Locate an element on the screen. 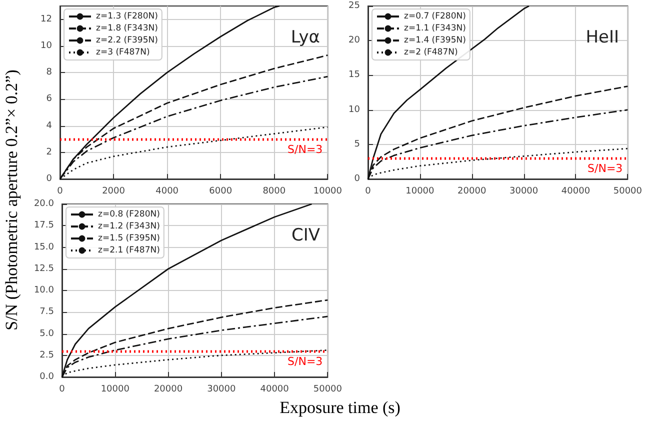 The image size is (665, 426). y-tick-label: 20.0 is located at coordinates (44, 204).